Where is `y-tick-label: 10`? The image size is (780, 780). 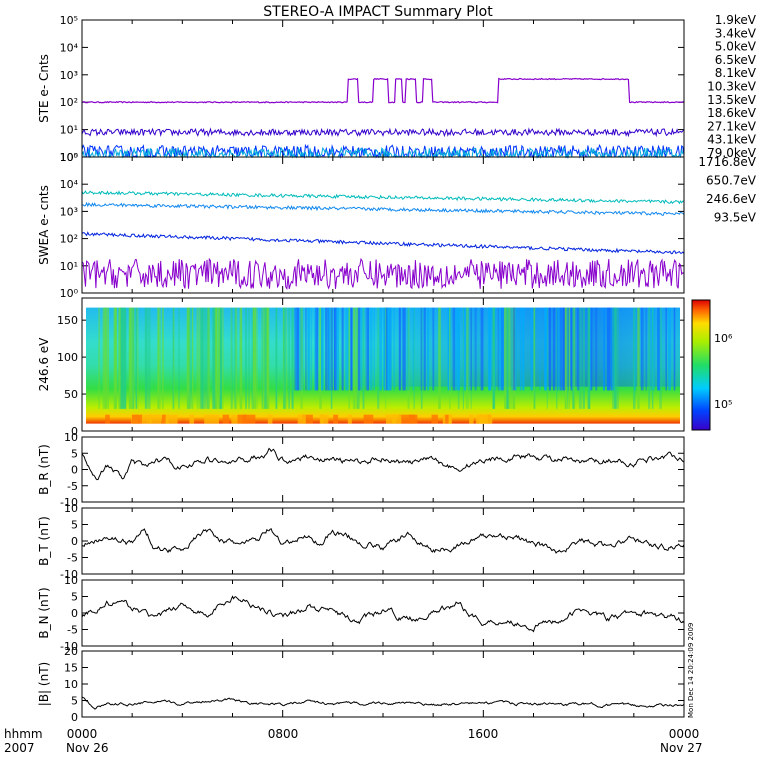
y-tick-label: 10 is located at coordinates (71, 508).